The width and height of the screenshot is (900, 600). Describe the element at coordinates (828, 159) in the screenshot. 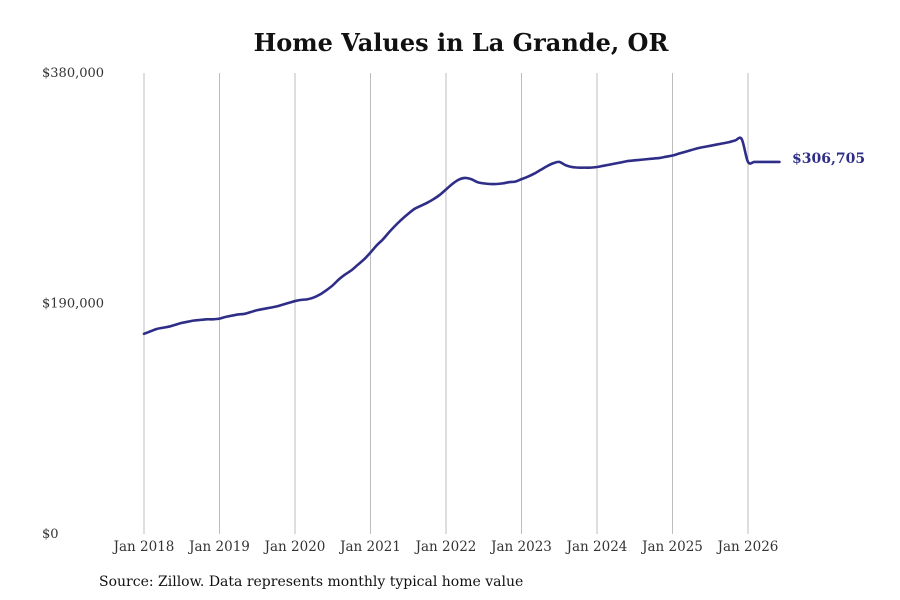

I see `end-value-label: $306,705` at that location.